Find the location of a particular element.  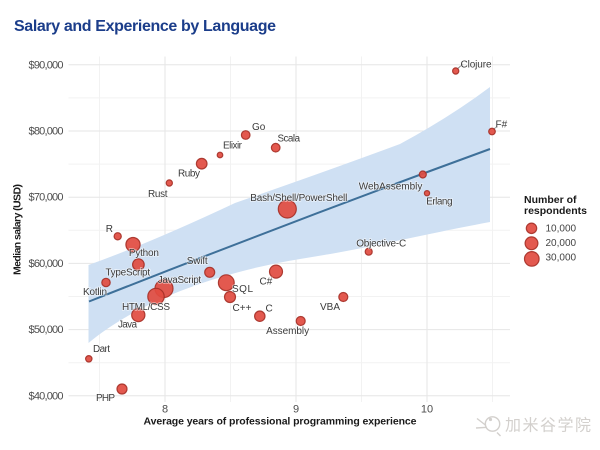

svg-text: Ruby is located at coordinates (189, 174).